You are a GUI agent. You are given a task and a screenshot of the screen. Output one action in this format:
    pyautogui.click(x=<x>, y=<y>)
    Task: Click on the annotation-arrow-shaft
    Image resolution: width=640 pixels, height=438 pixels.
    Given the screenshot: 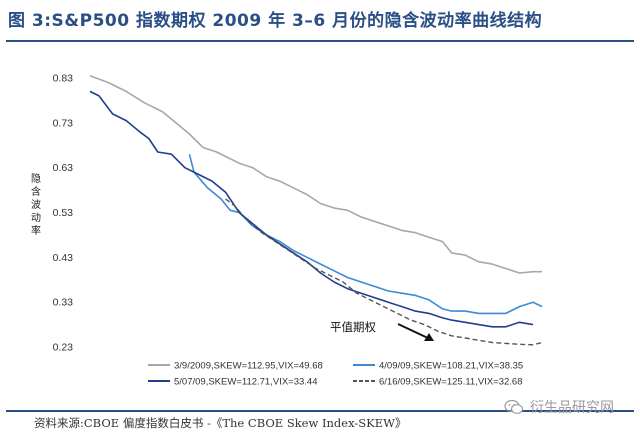 What is the action you would take?
    pyautogui.click(x=414, y=331)
    